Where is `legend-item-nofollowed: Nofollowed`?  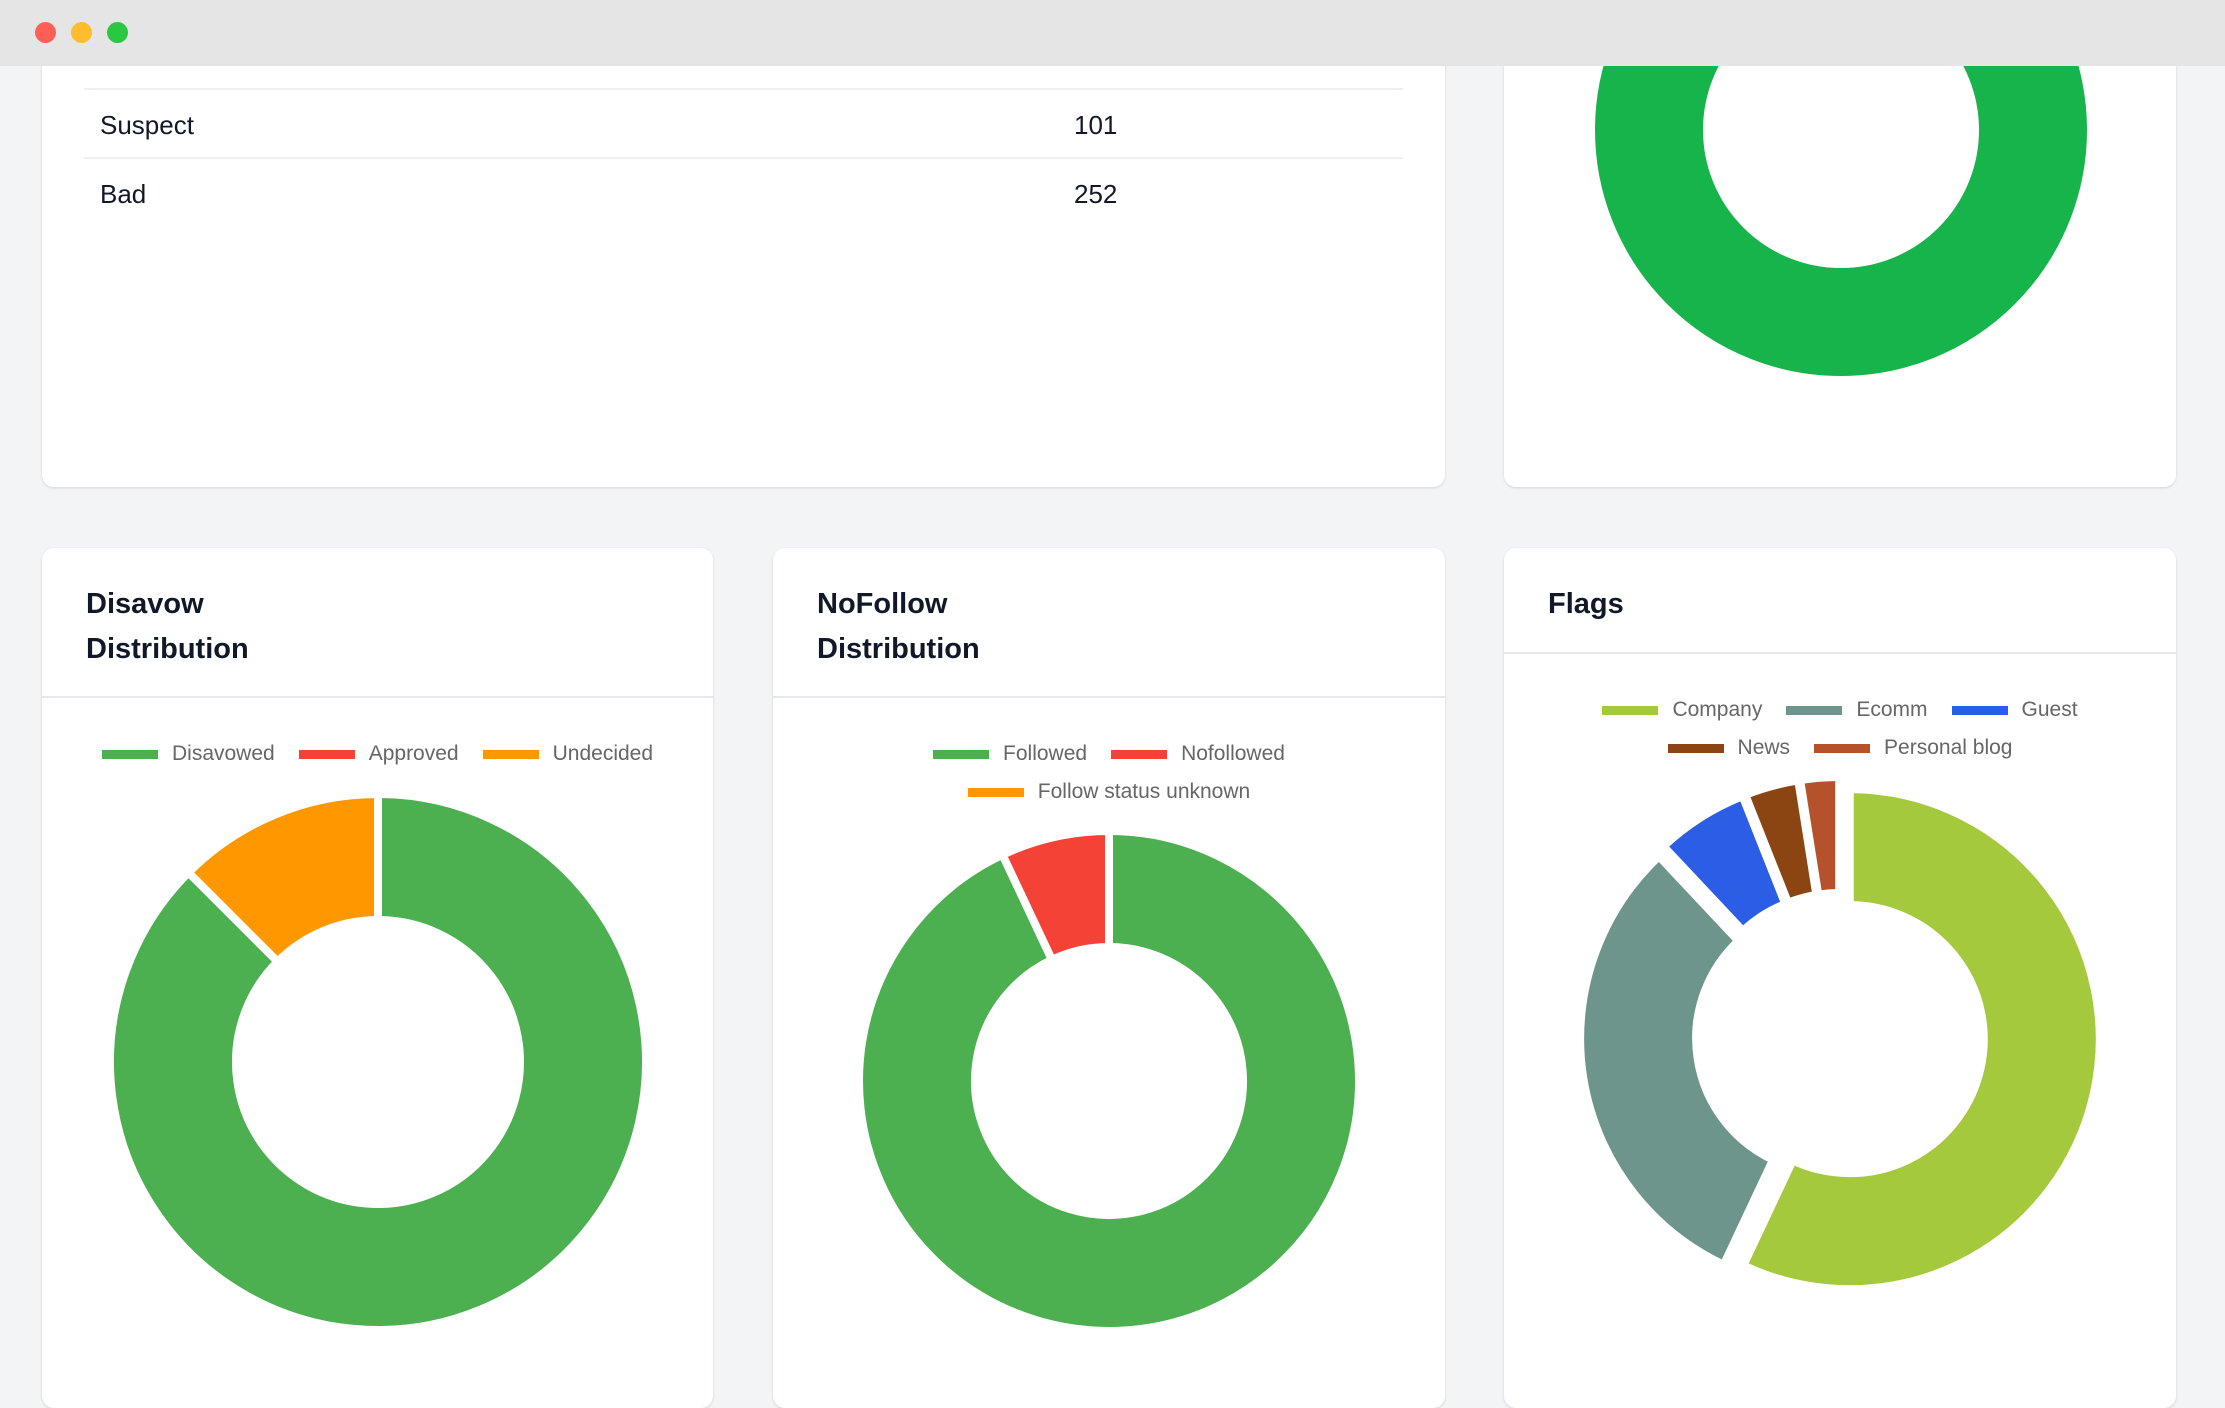
legend-item-nofollowed: Nofollowed is located at coordinates (1198, 754).